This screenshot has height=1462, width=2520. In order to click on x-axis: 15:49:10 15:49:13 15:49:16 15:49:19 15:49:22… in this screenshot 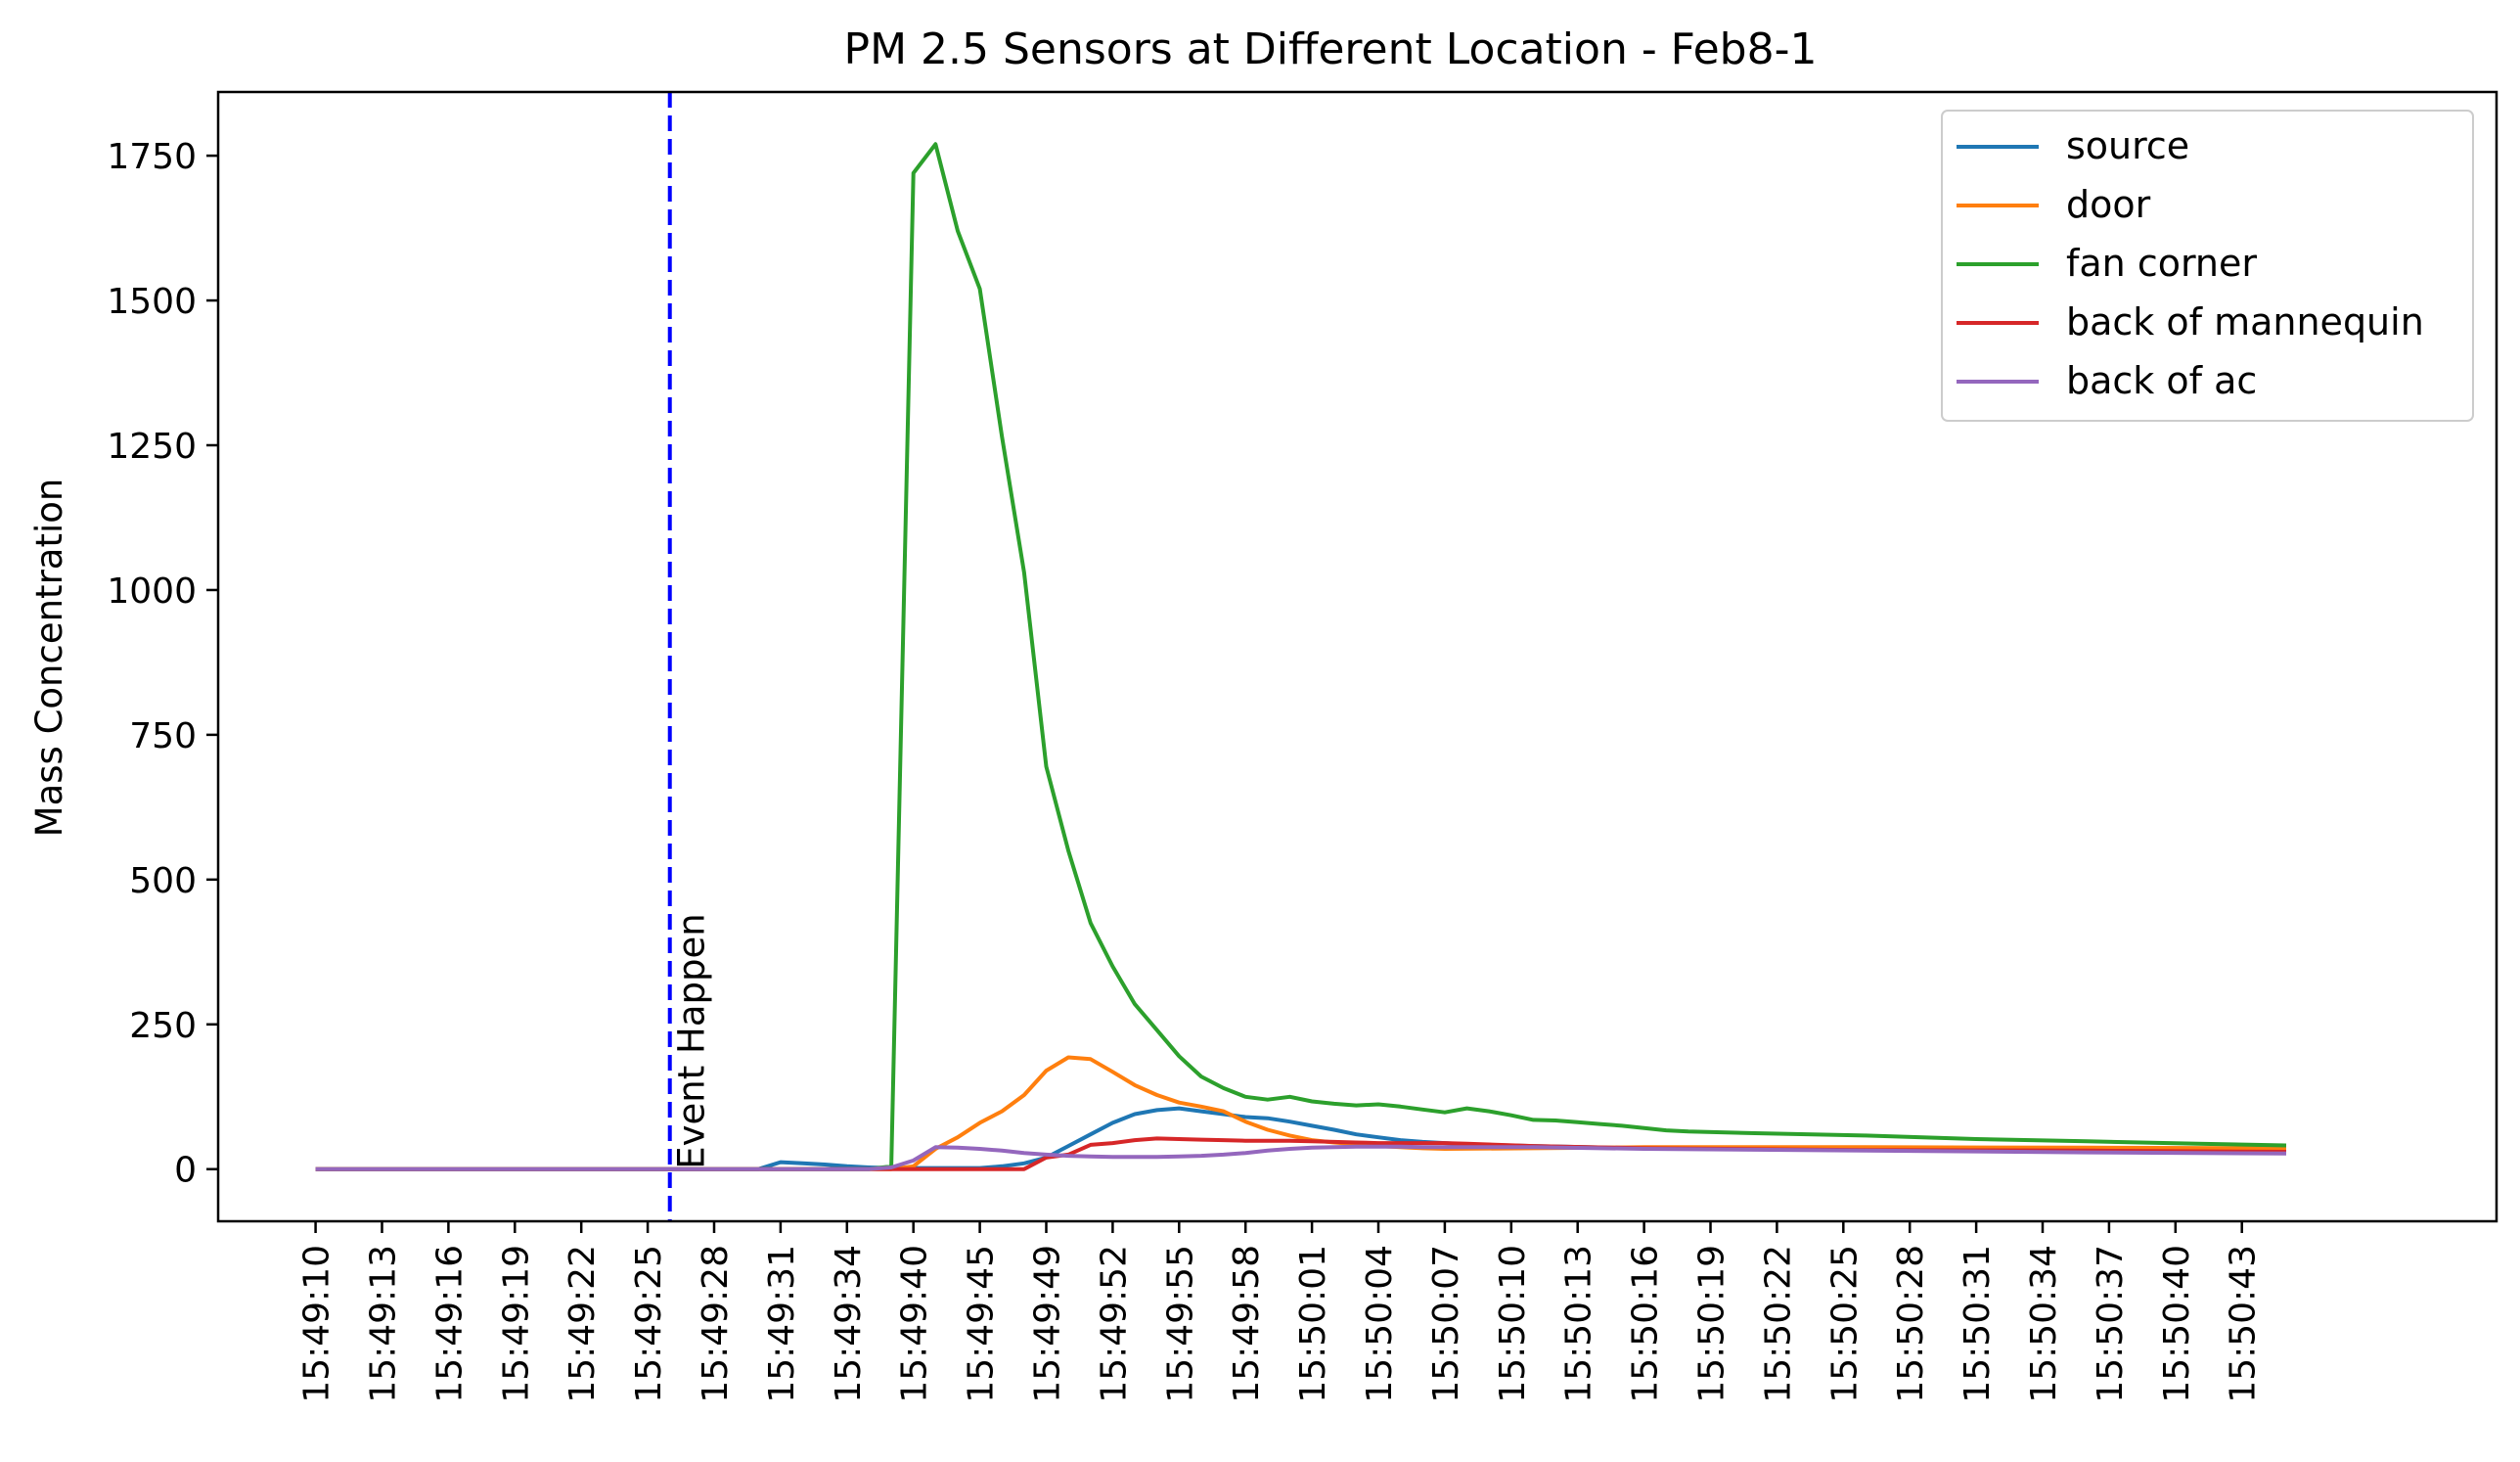, I will do `click(1280, 1312)`.